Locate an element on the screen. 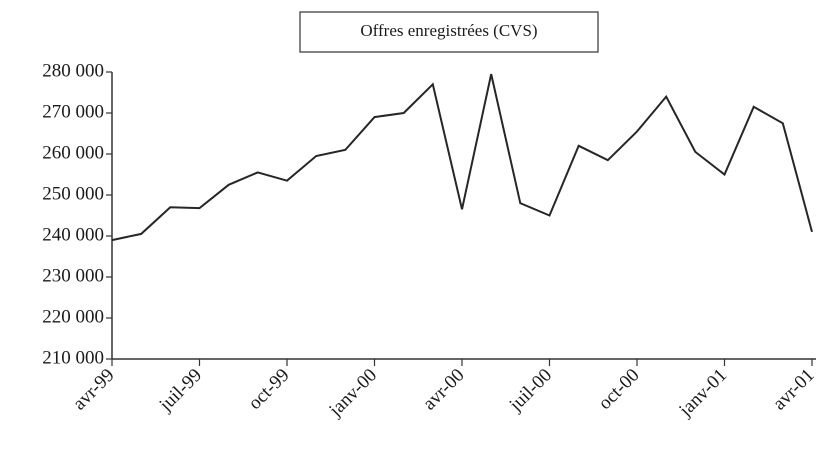 The height and width of the screenshot is (450, 816). x-tick-label: oct-00 is located at coordinates (618, 389).